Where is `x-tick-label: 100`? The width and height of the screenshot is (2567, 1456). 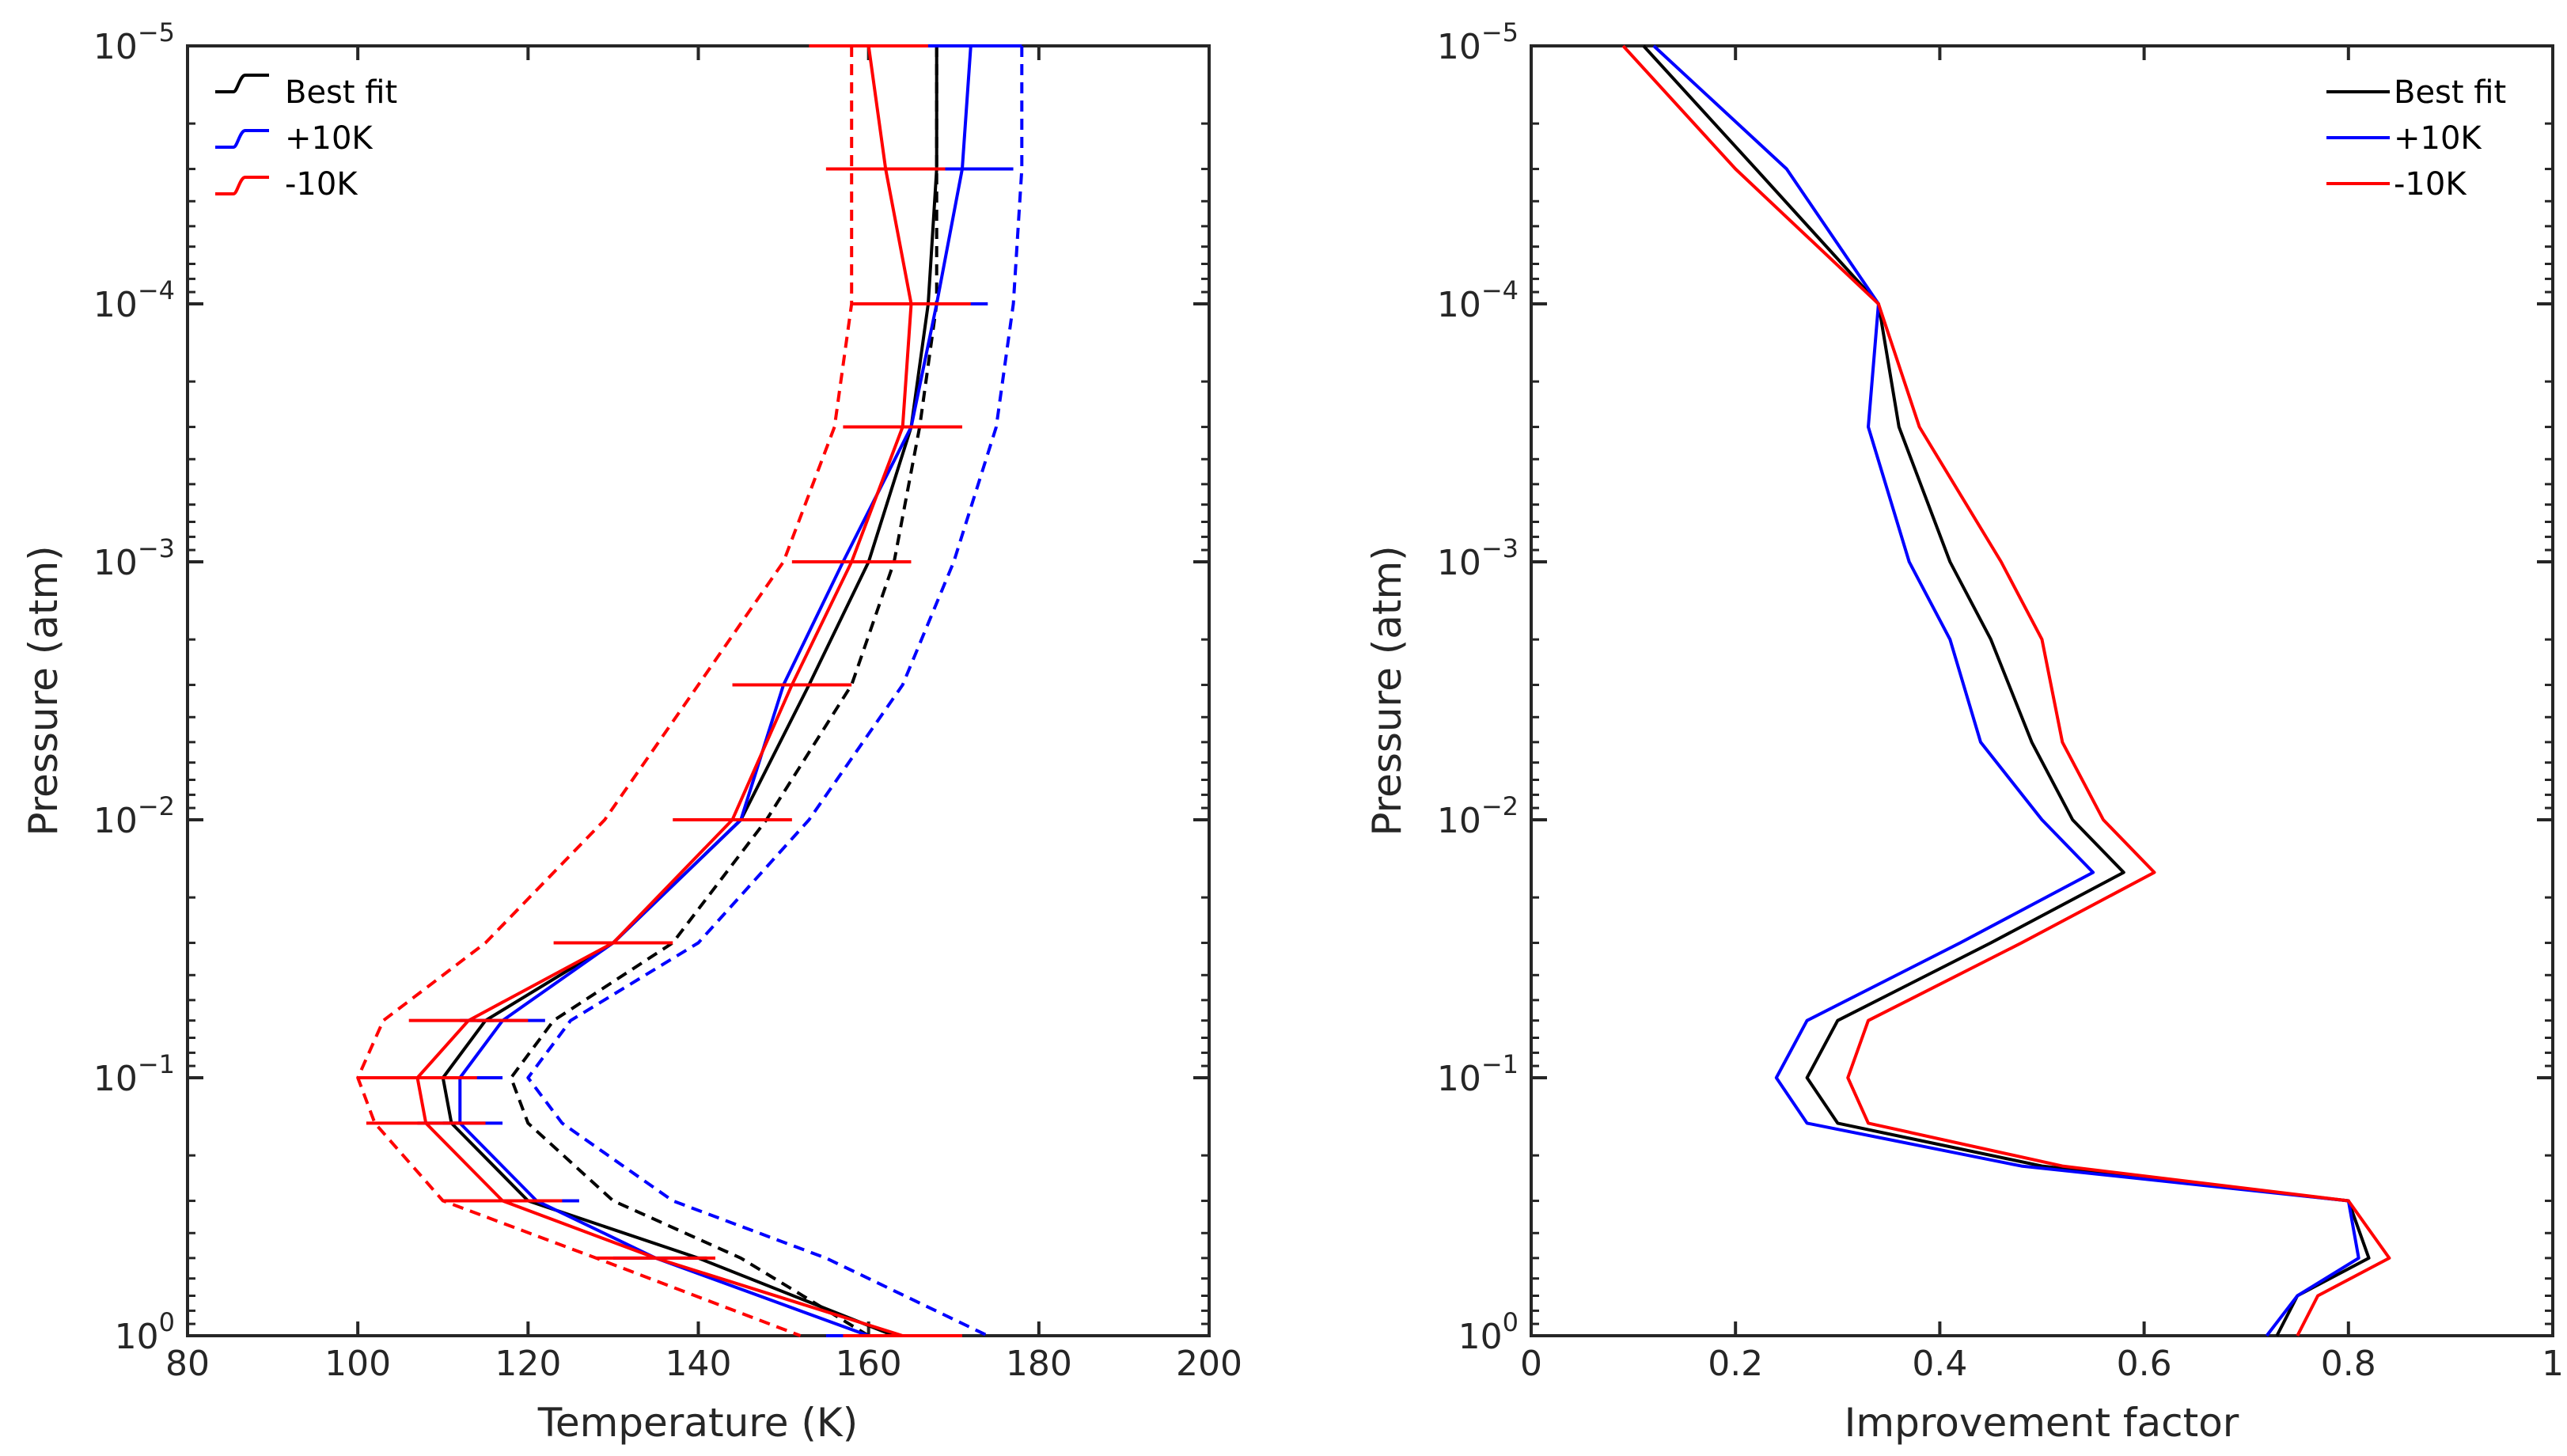
x-tick-label: 100 is located at coordinates (357, 1364).